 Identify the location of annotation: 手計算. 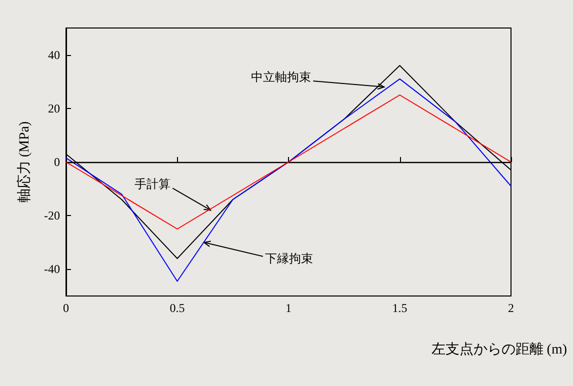
(152, 184).